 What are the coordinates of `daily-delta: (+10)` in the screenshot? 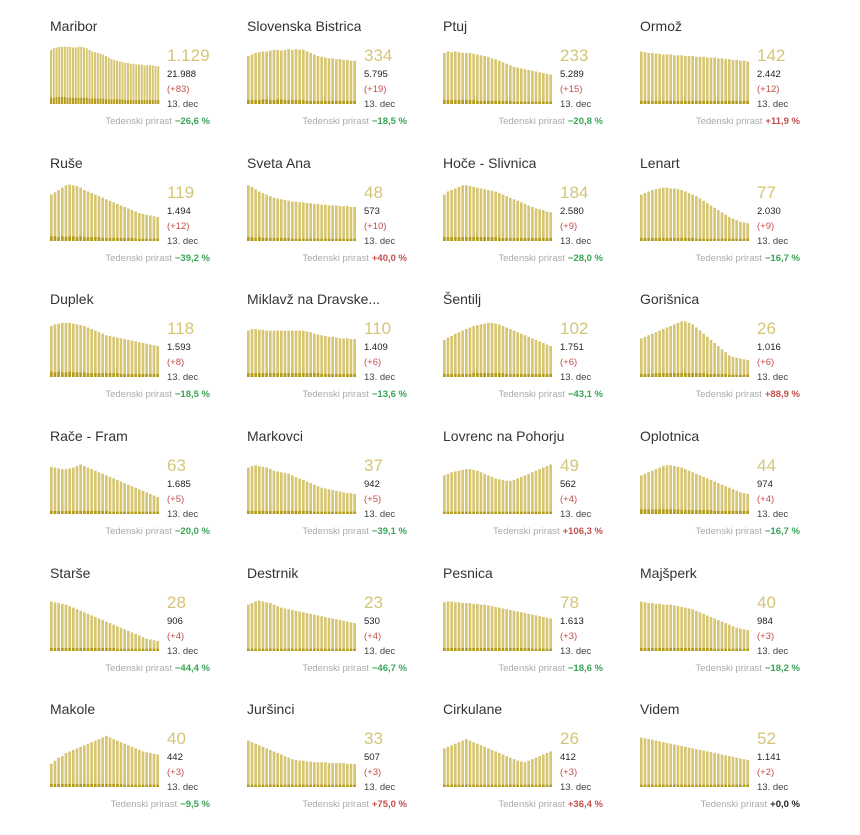 It's located at (375, 226).